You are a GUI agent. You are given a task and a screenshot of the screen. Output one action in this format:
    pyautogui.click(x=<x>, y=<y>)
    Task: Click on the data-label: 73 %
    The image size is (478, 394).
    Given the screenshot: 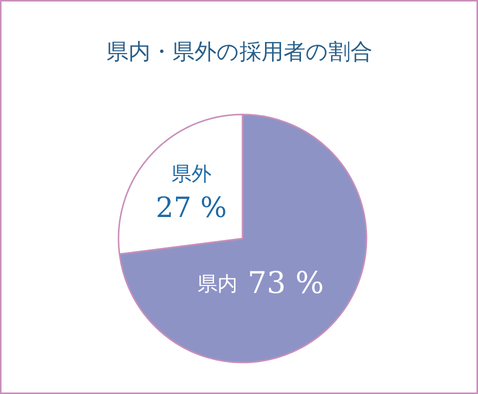 What is the action you would take?
    pyautogui.click(x=286, y=284)
    